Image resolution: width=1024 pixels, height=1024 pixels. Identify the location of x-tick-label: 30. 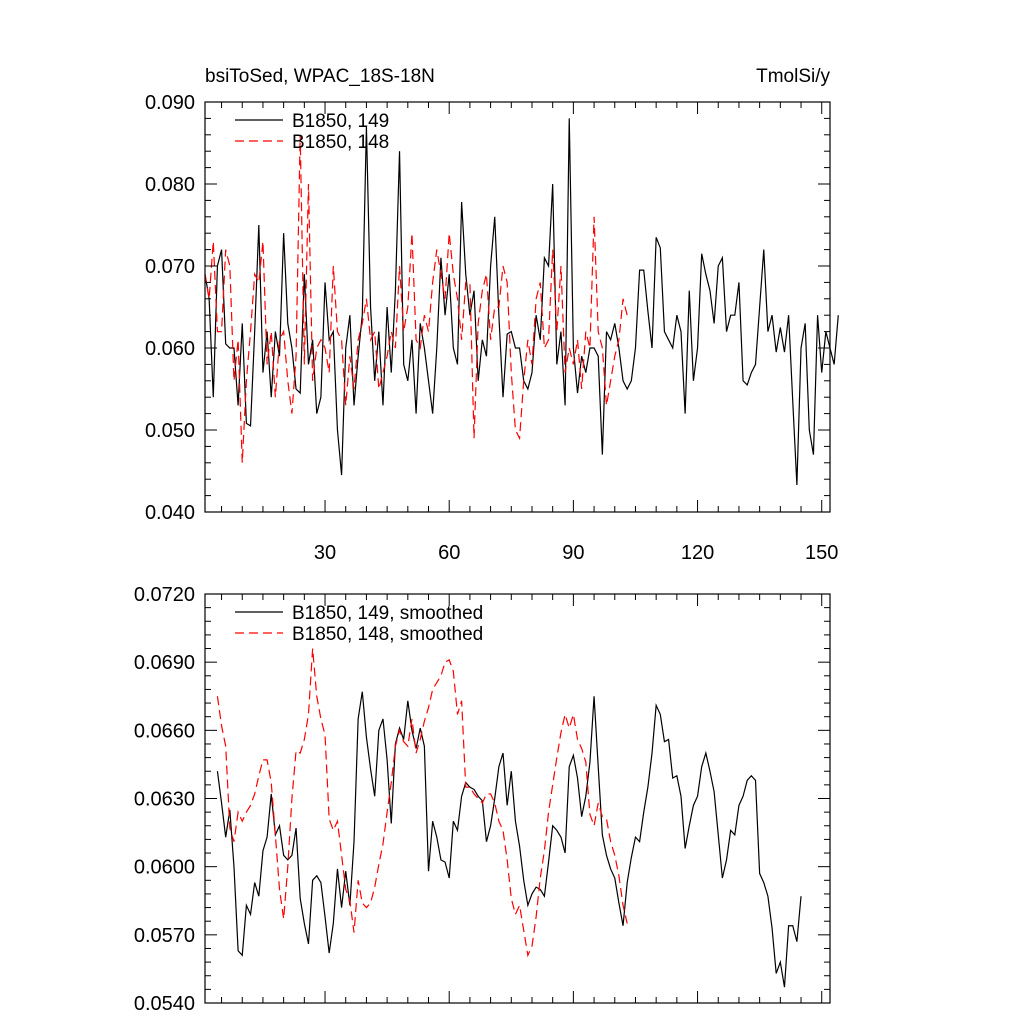
(325, 553).